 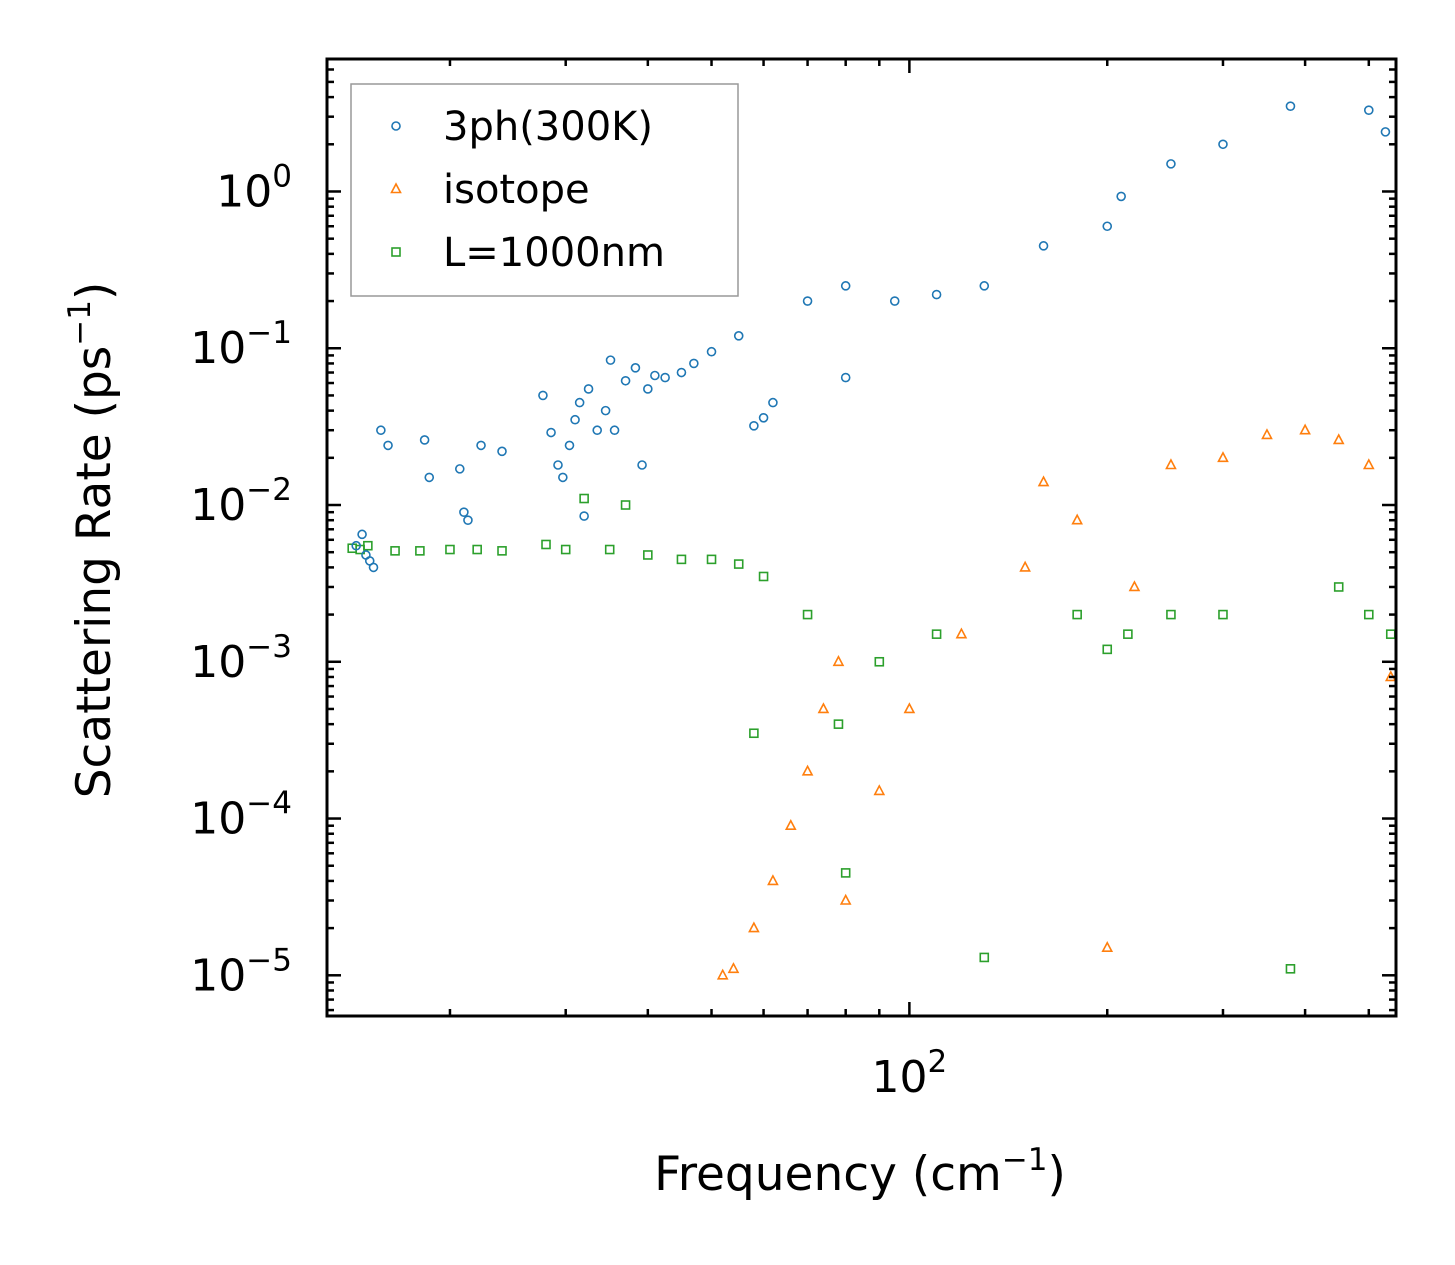 I want to click on legend-entry: L=1000nm, so click(x=528, y=253).